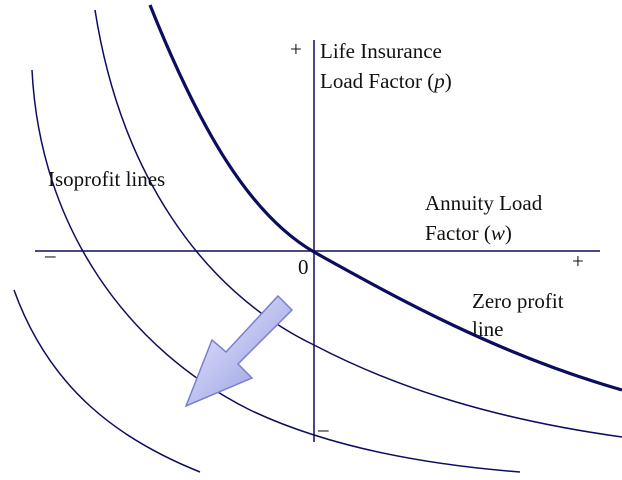  What do you see at coordinates (518, 301) in the screenshot?
I see `zero-profit-label: Zero profit` at bounding box center [518, 301].